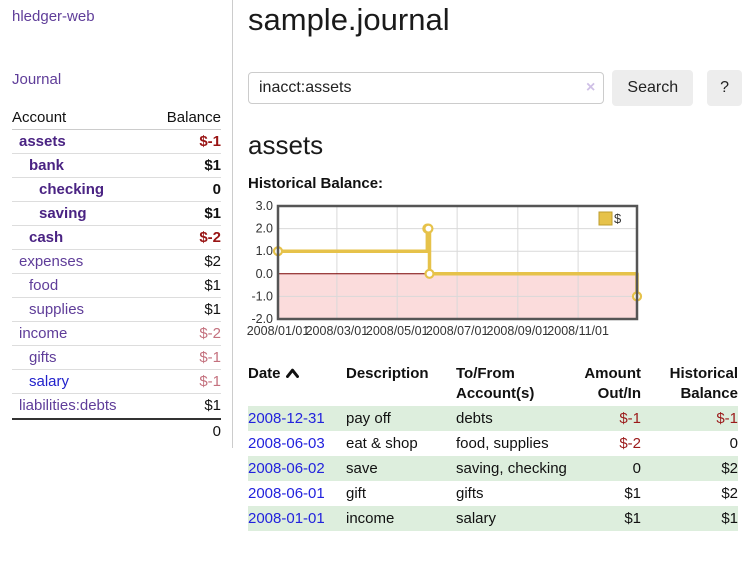  Describe the element at coordinates (286, 493) in the screenshot. I see `transaction-date-link: 2008-06-01` at that location.